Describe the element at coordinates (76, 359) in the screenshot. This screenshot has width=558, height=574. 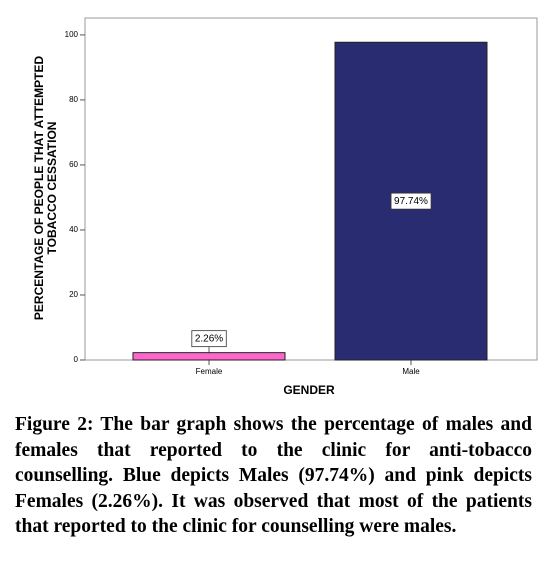
I see `y-tick-label: 0` at that location.